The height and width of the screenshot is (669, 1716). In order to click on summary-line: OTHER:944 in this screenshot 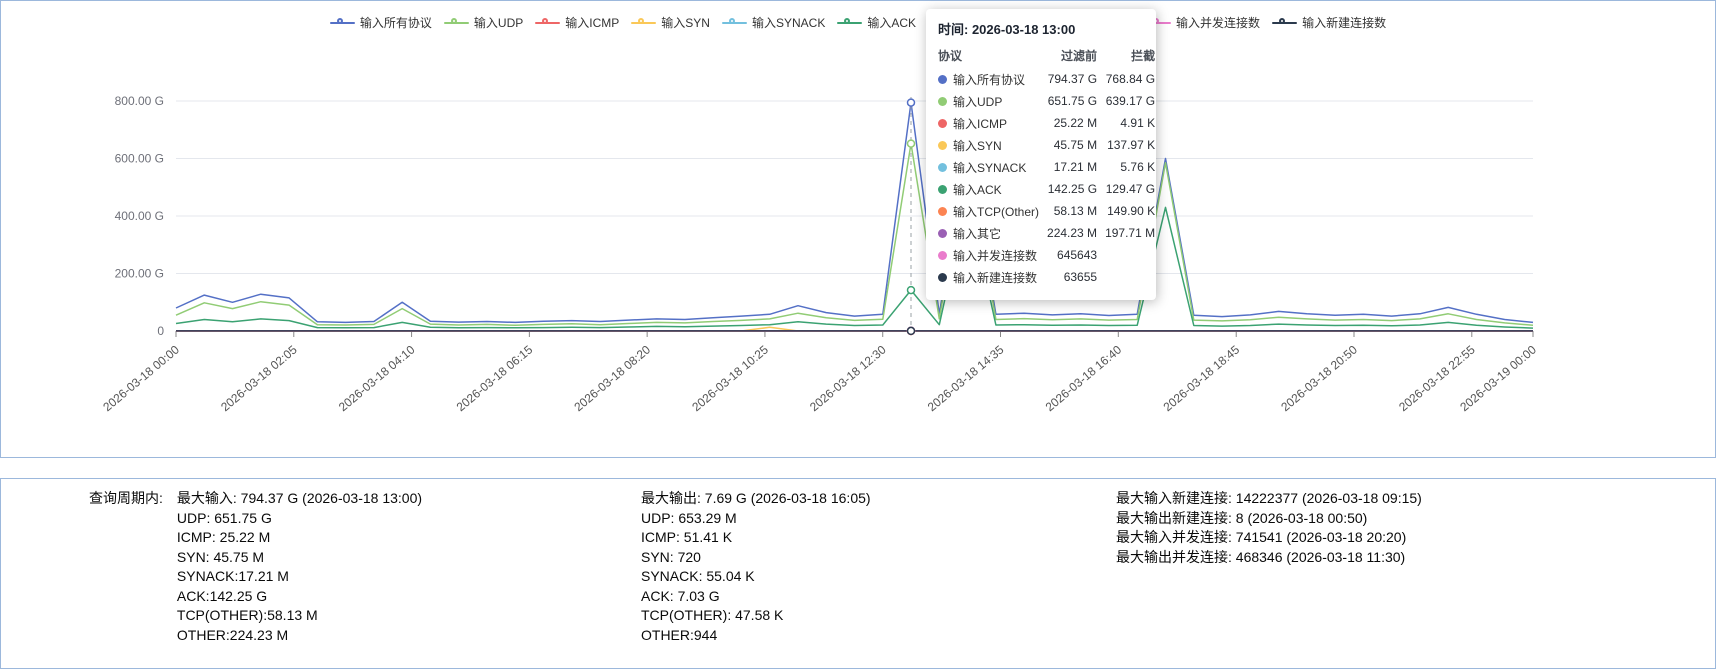, I will do `click(679, 634)`.